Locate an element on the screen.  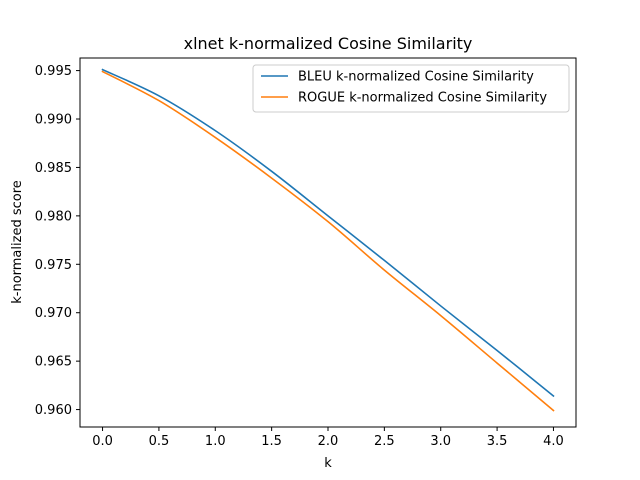
y-axis: 0.960 0.965 0.970 0.975 0.980 0.985 0.990 0.995 is located at coordinates (57, 241).